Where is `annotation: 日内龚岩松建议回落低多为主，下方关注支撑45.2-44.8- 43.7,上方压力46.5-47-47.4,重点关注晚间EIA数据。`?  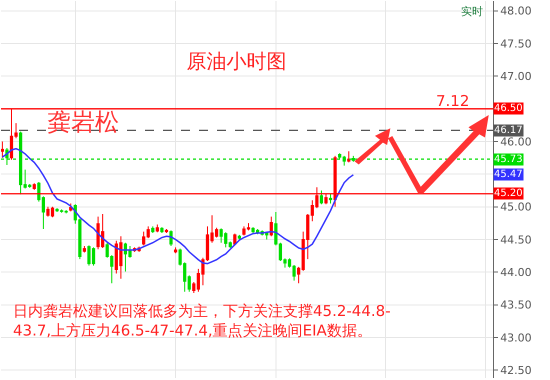 annotation: 日内龚岩松建议回落低多为主，下方关注支撑45.2-44.8- 43.7,上方压力46.5-47-47.4,重点关注晚间EIA数据。 is located at coordinates (202, 321).